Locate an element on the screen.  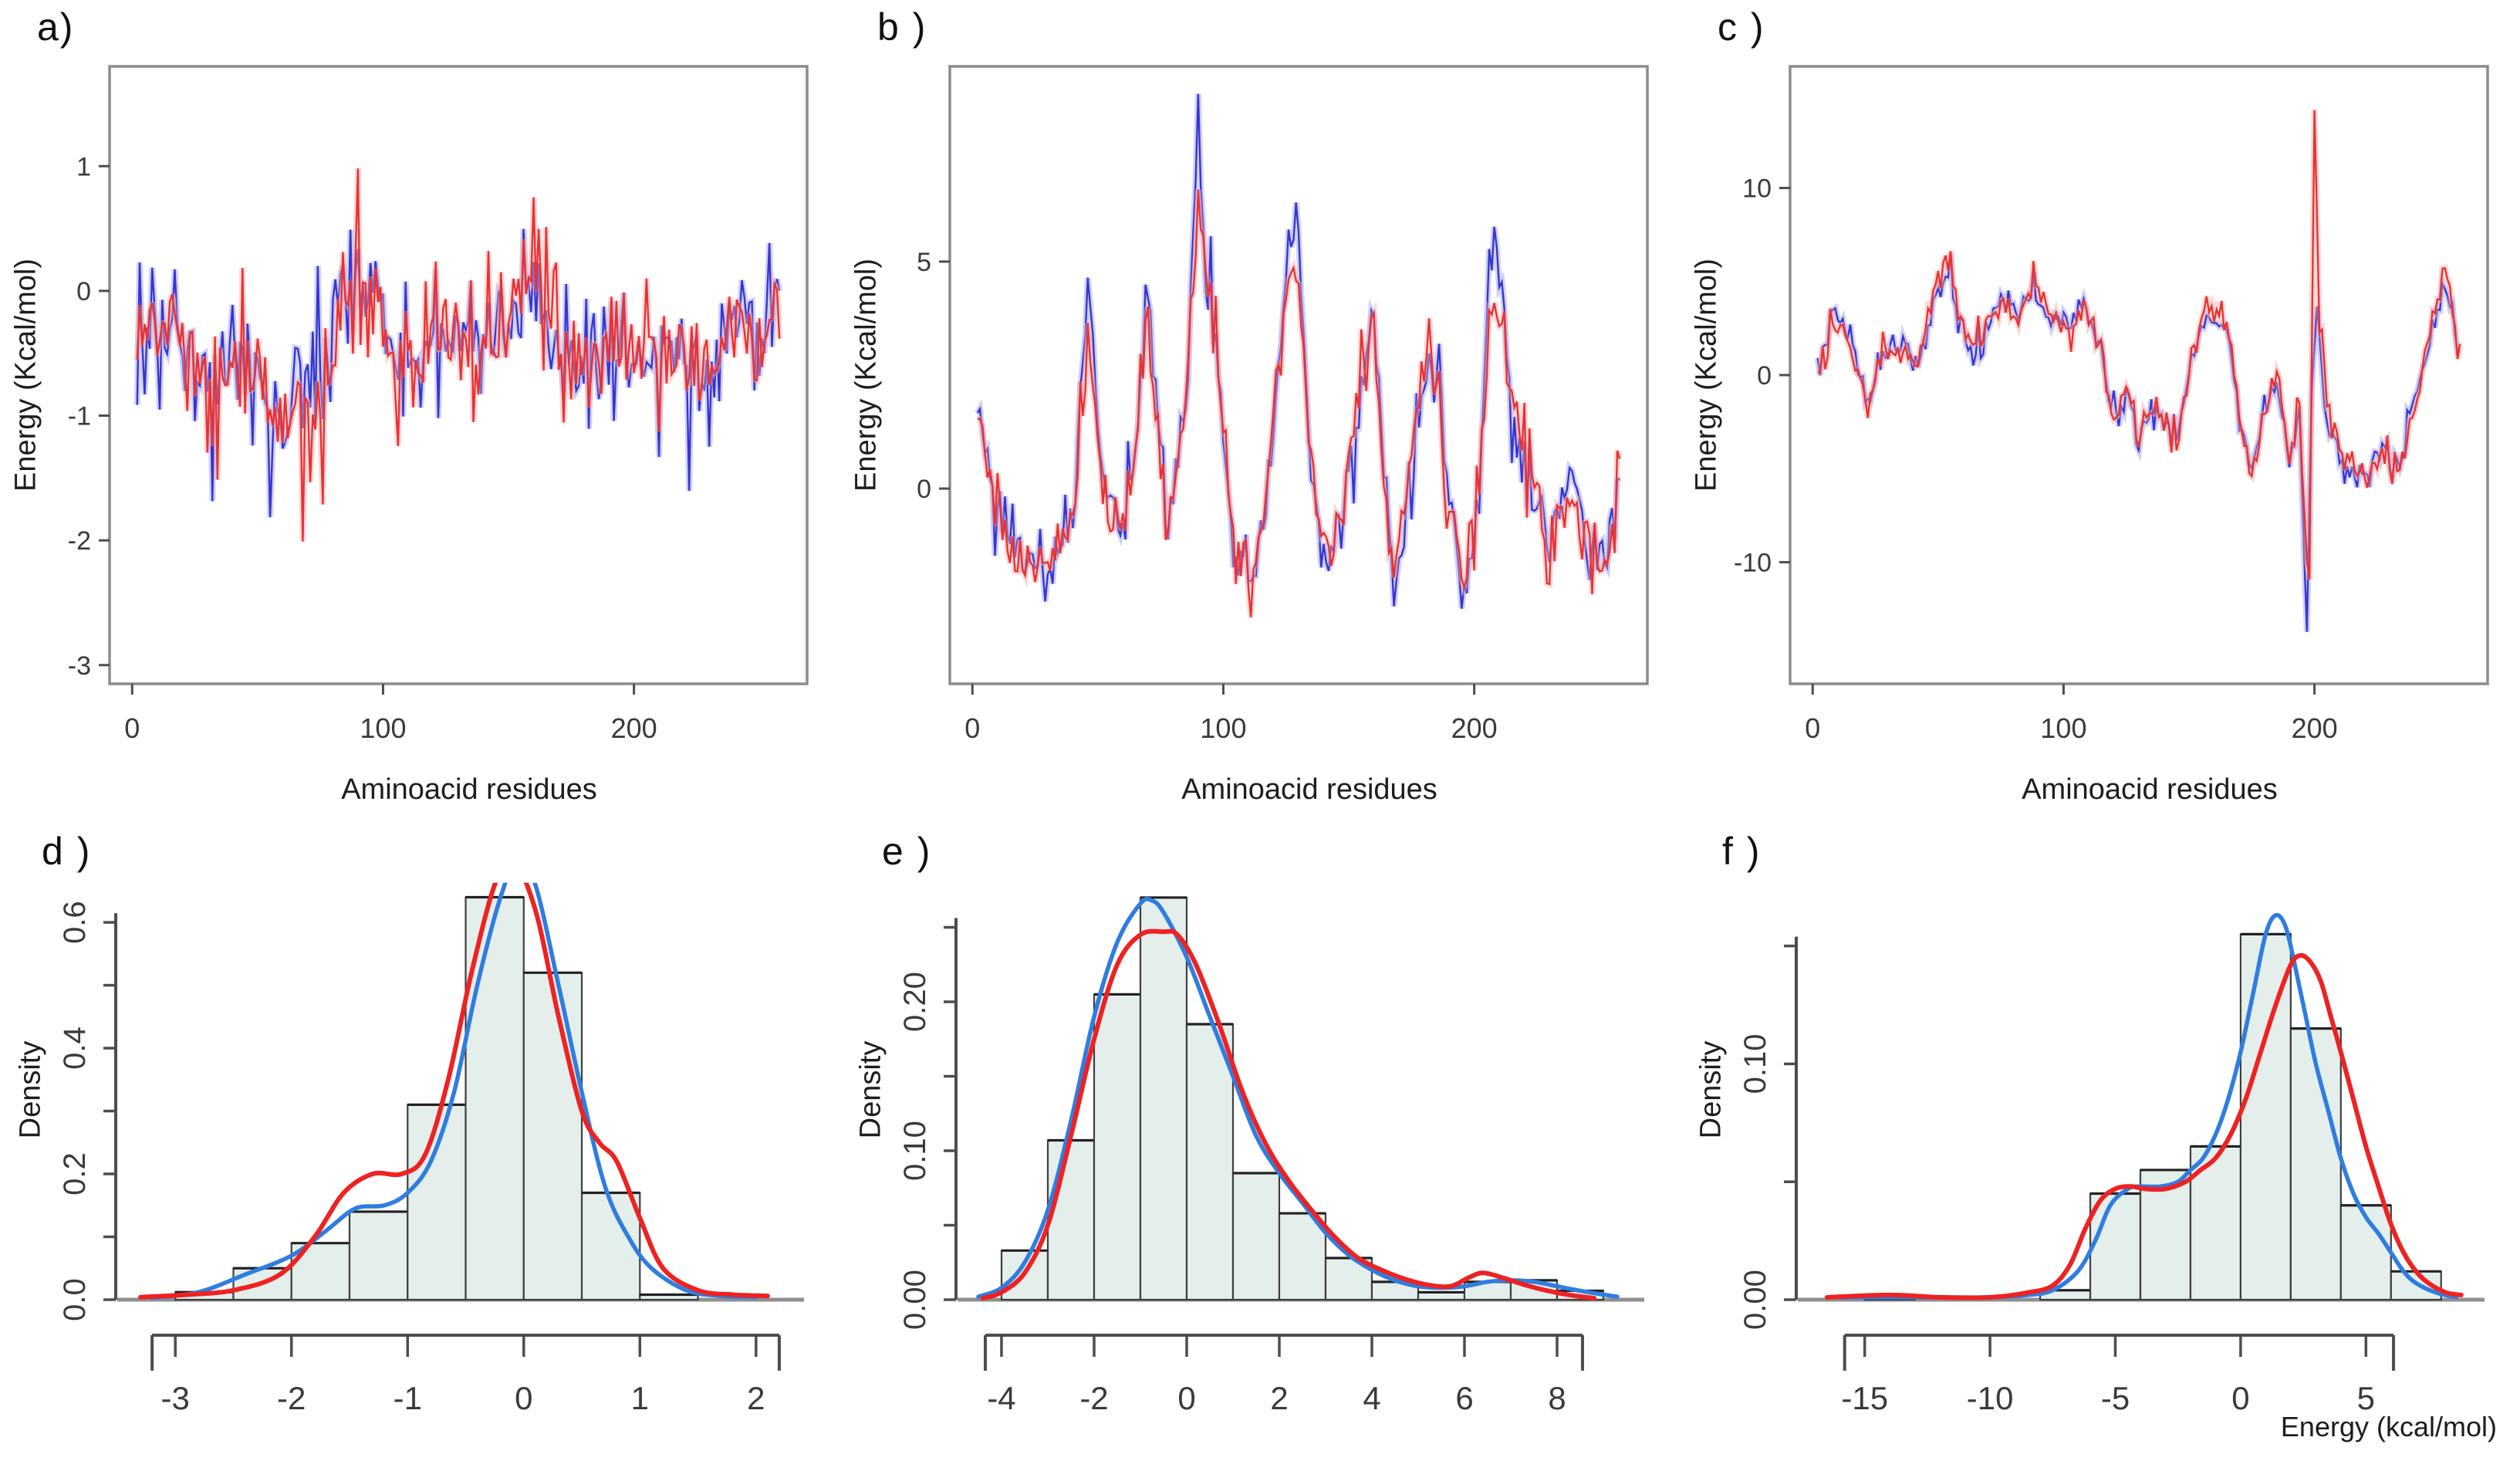
x-tick-label: 6 is located at coordinates (1464, 1398).